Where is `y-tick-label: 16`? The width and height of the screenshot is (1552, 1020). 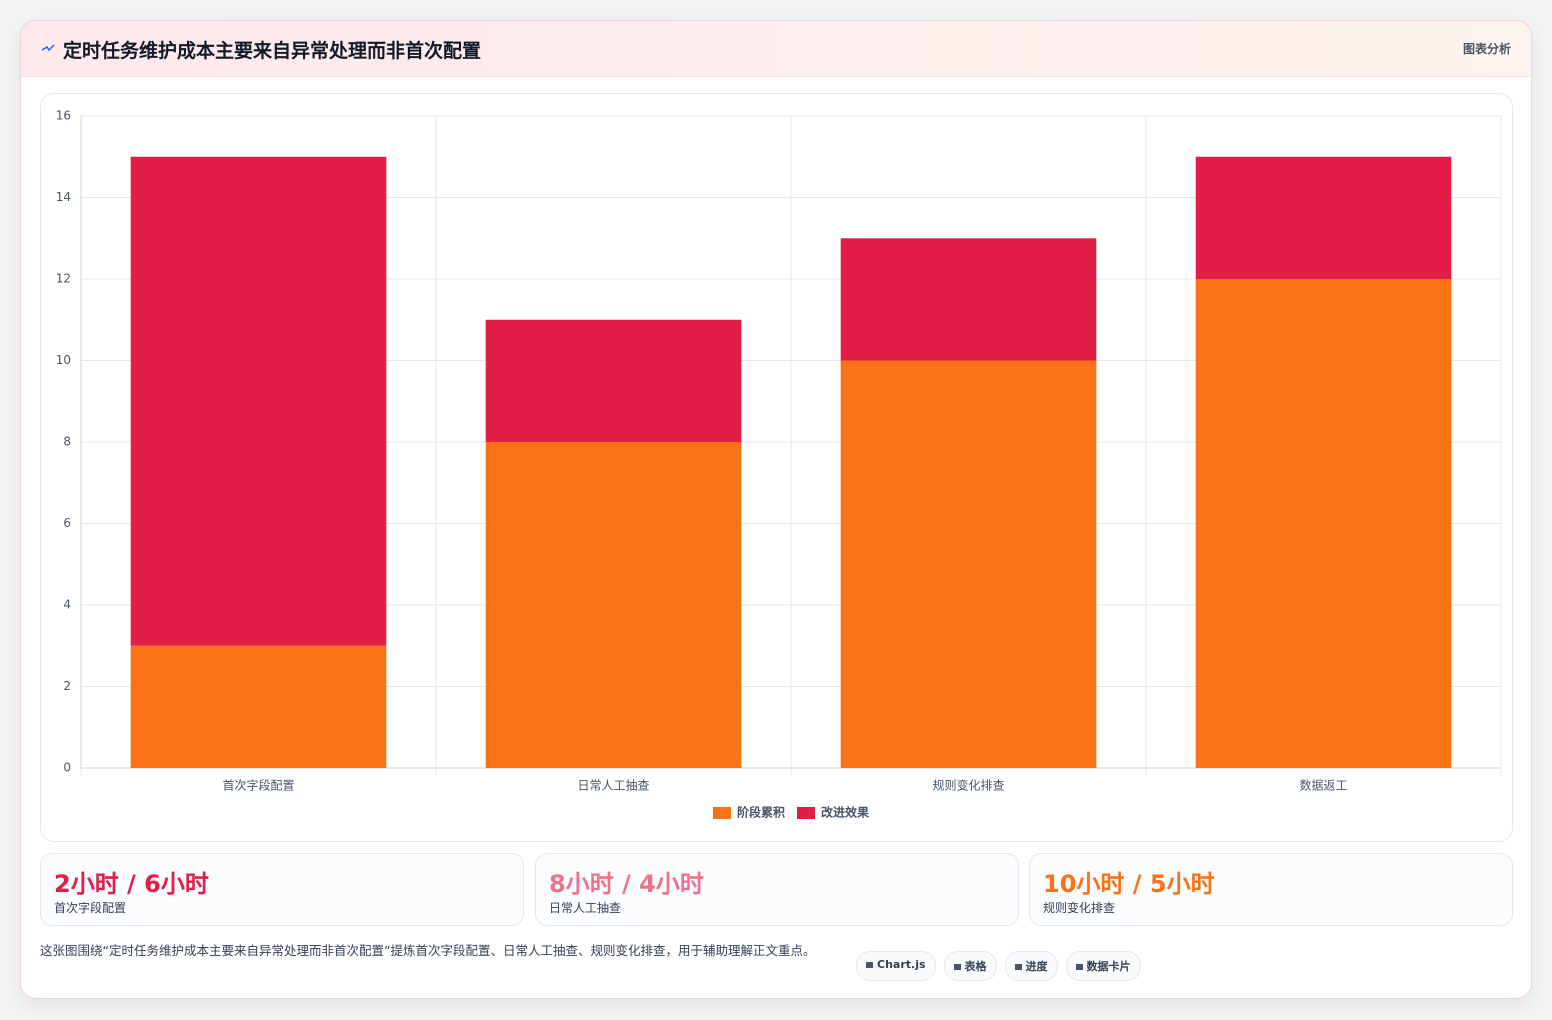
y-tick-label: 16 is located at coordinates (63, 116).